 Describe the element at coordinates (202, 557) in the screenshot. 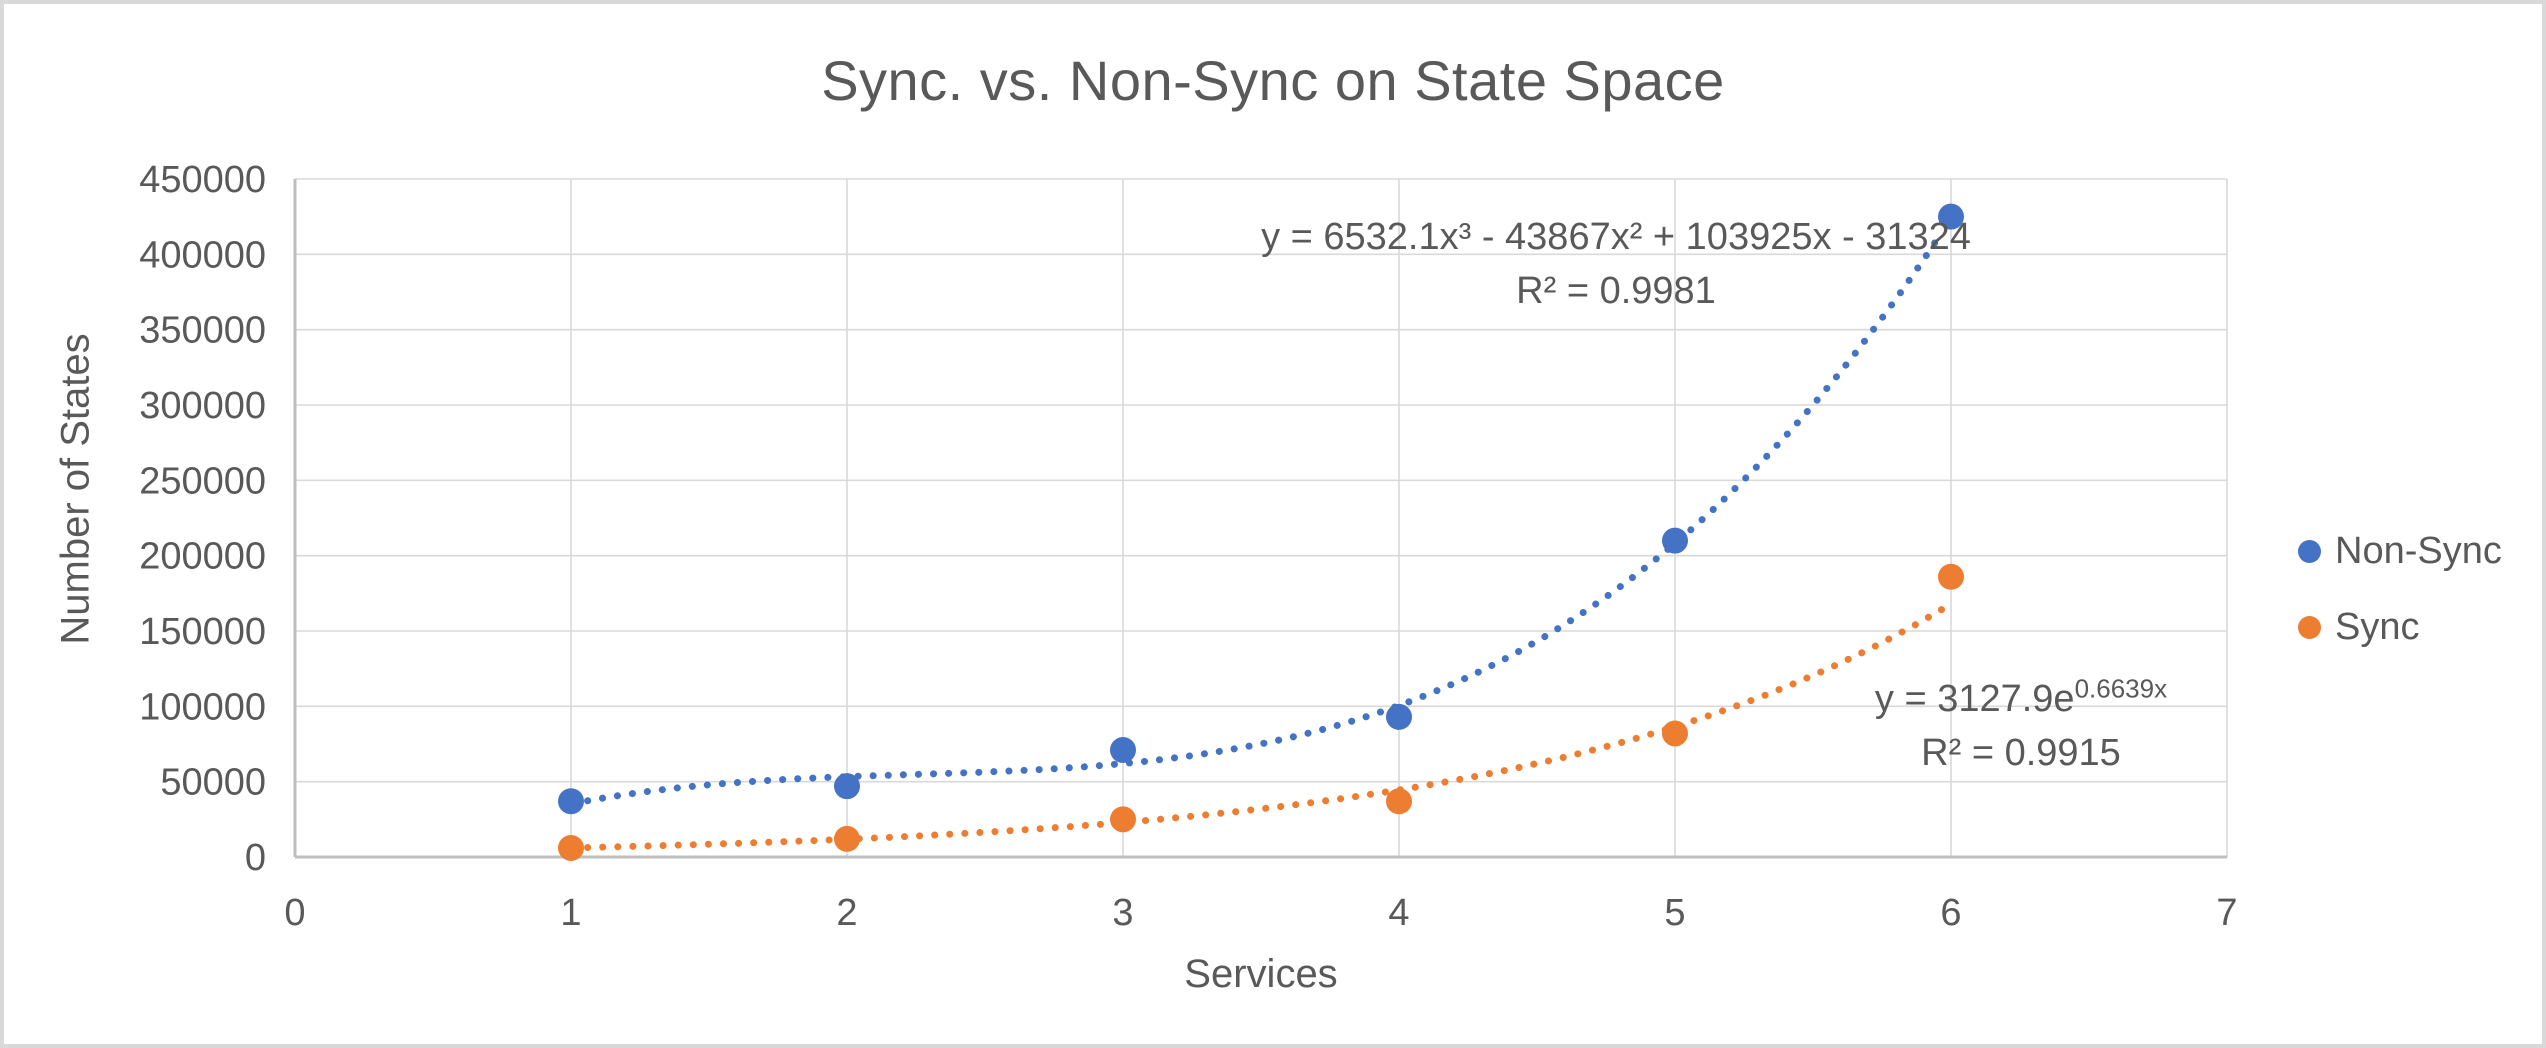

I see `y-tick-label: 200000` at that location.